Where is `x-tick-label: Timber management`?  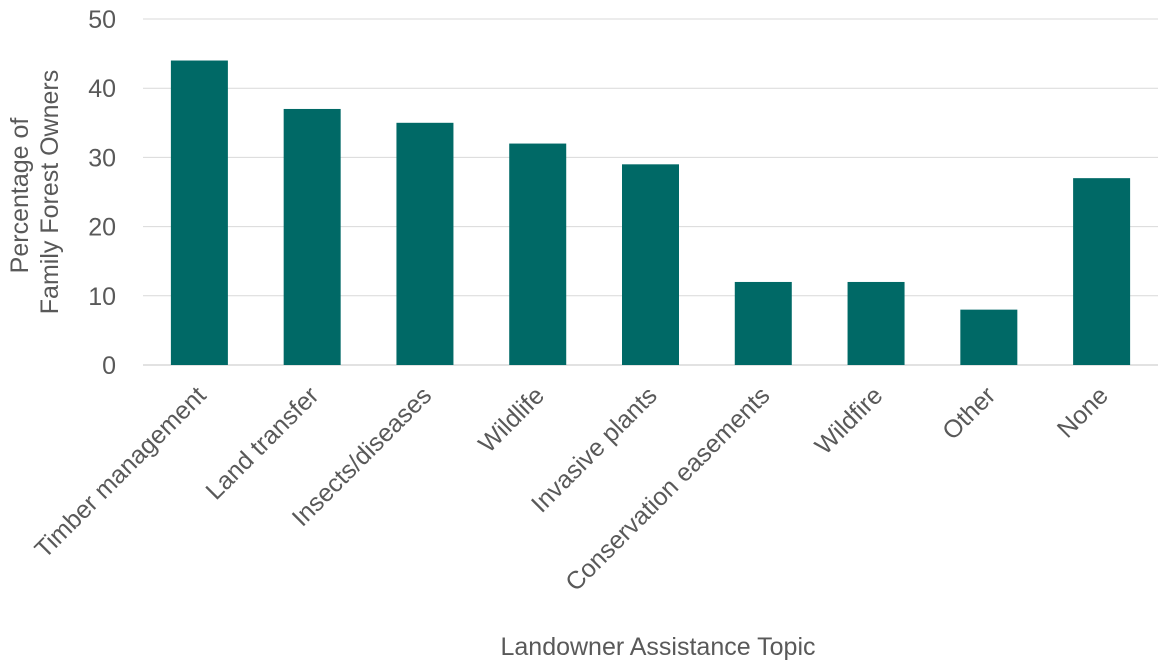 x-tick-label: Timber management is located at coordinates (120, 472).